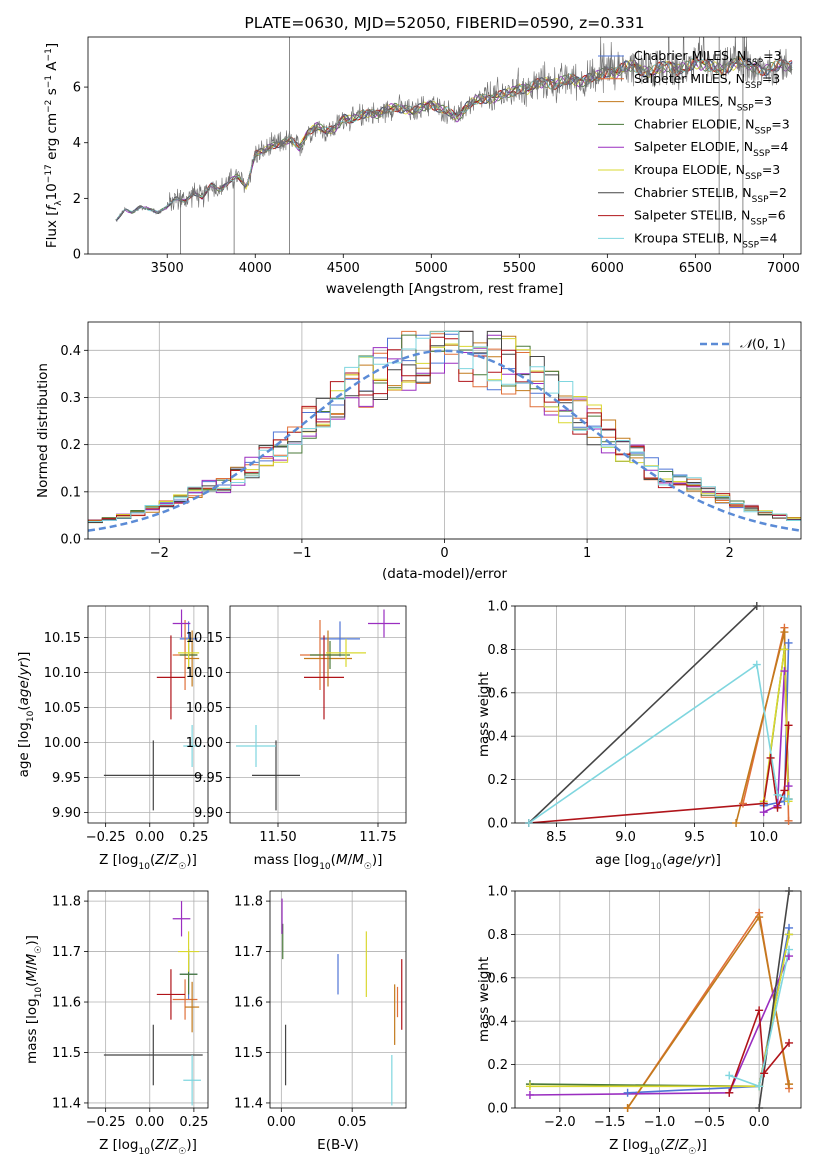  I want to click on normal-reference-curve, so click(444, 440).